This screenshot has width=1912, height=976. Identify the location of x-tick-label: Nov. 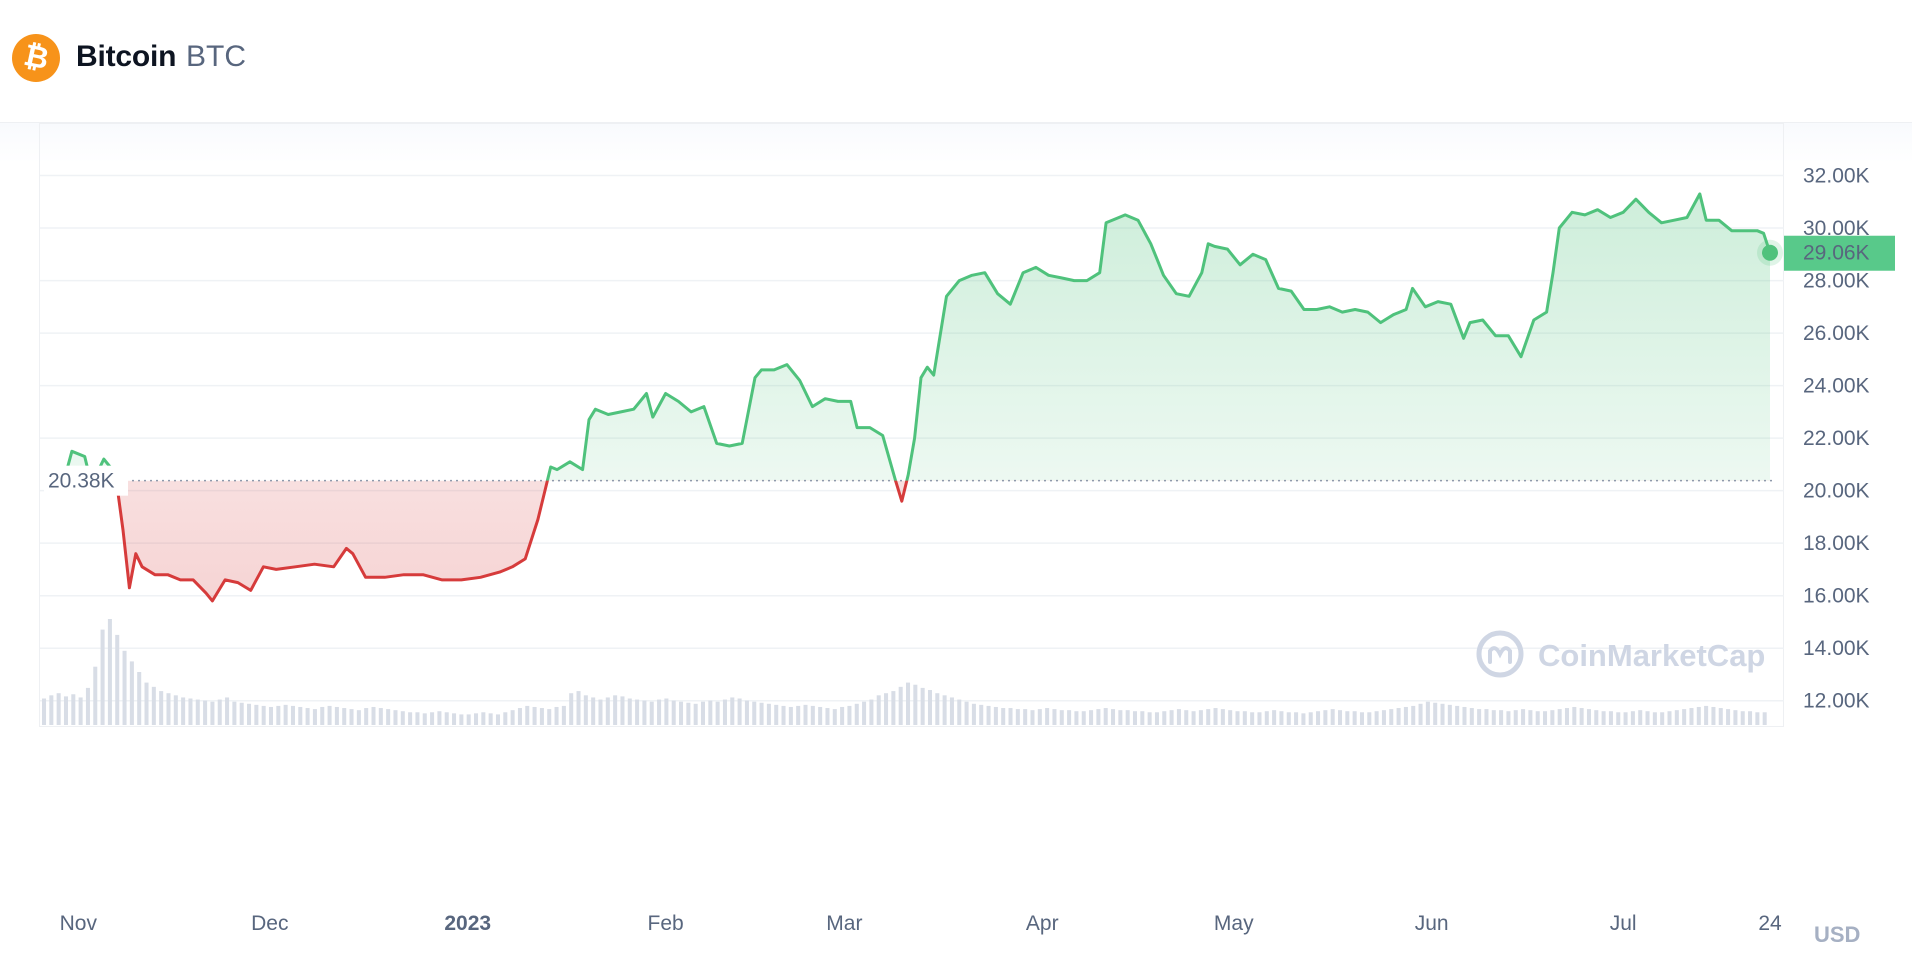
(79, 923).